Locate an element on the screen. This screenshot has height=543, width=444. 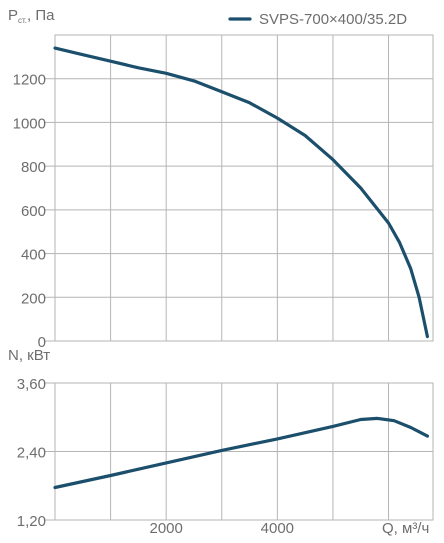
pressure-y-ticks: 0 200 400 600 800 1000 1200 is located at coordinates (34, 211).